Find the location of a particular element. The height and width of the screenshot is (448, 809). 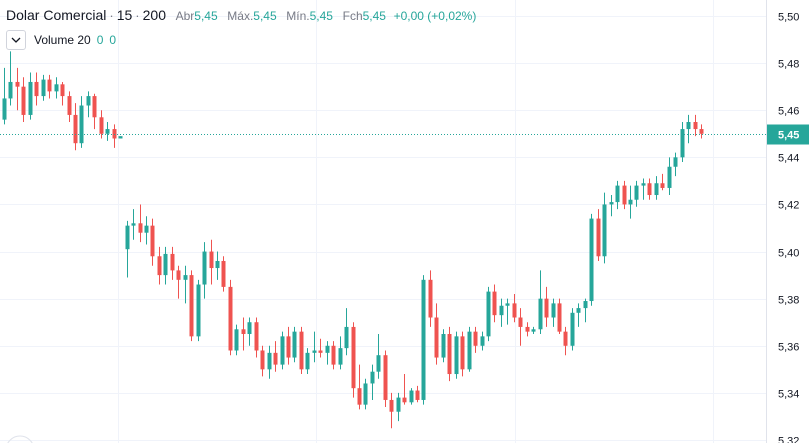

volume-value-1: 0 is located at coordinates (100, 40).